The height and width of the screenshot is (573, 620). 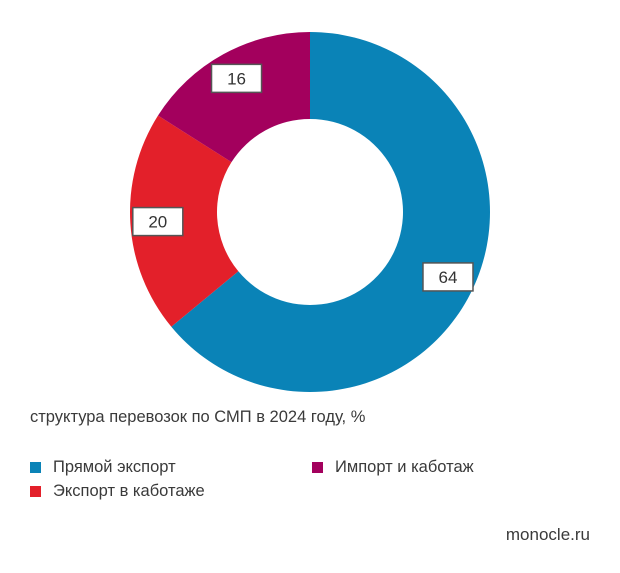 I want to click on legend-label-import-cabotage: Импорт и каботаж, so click(x=404, y=467).